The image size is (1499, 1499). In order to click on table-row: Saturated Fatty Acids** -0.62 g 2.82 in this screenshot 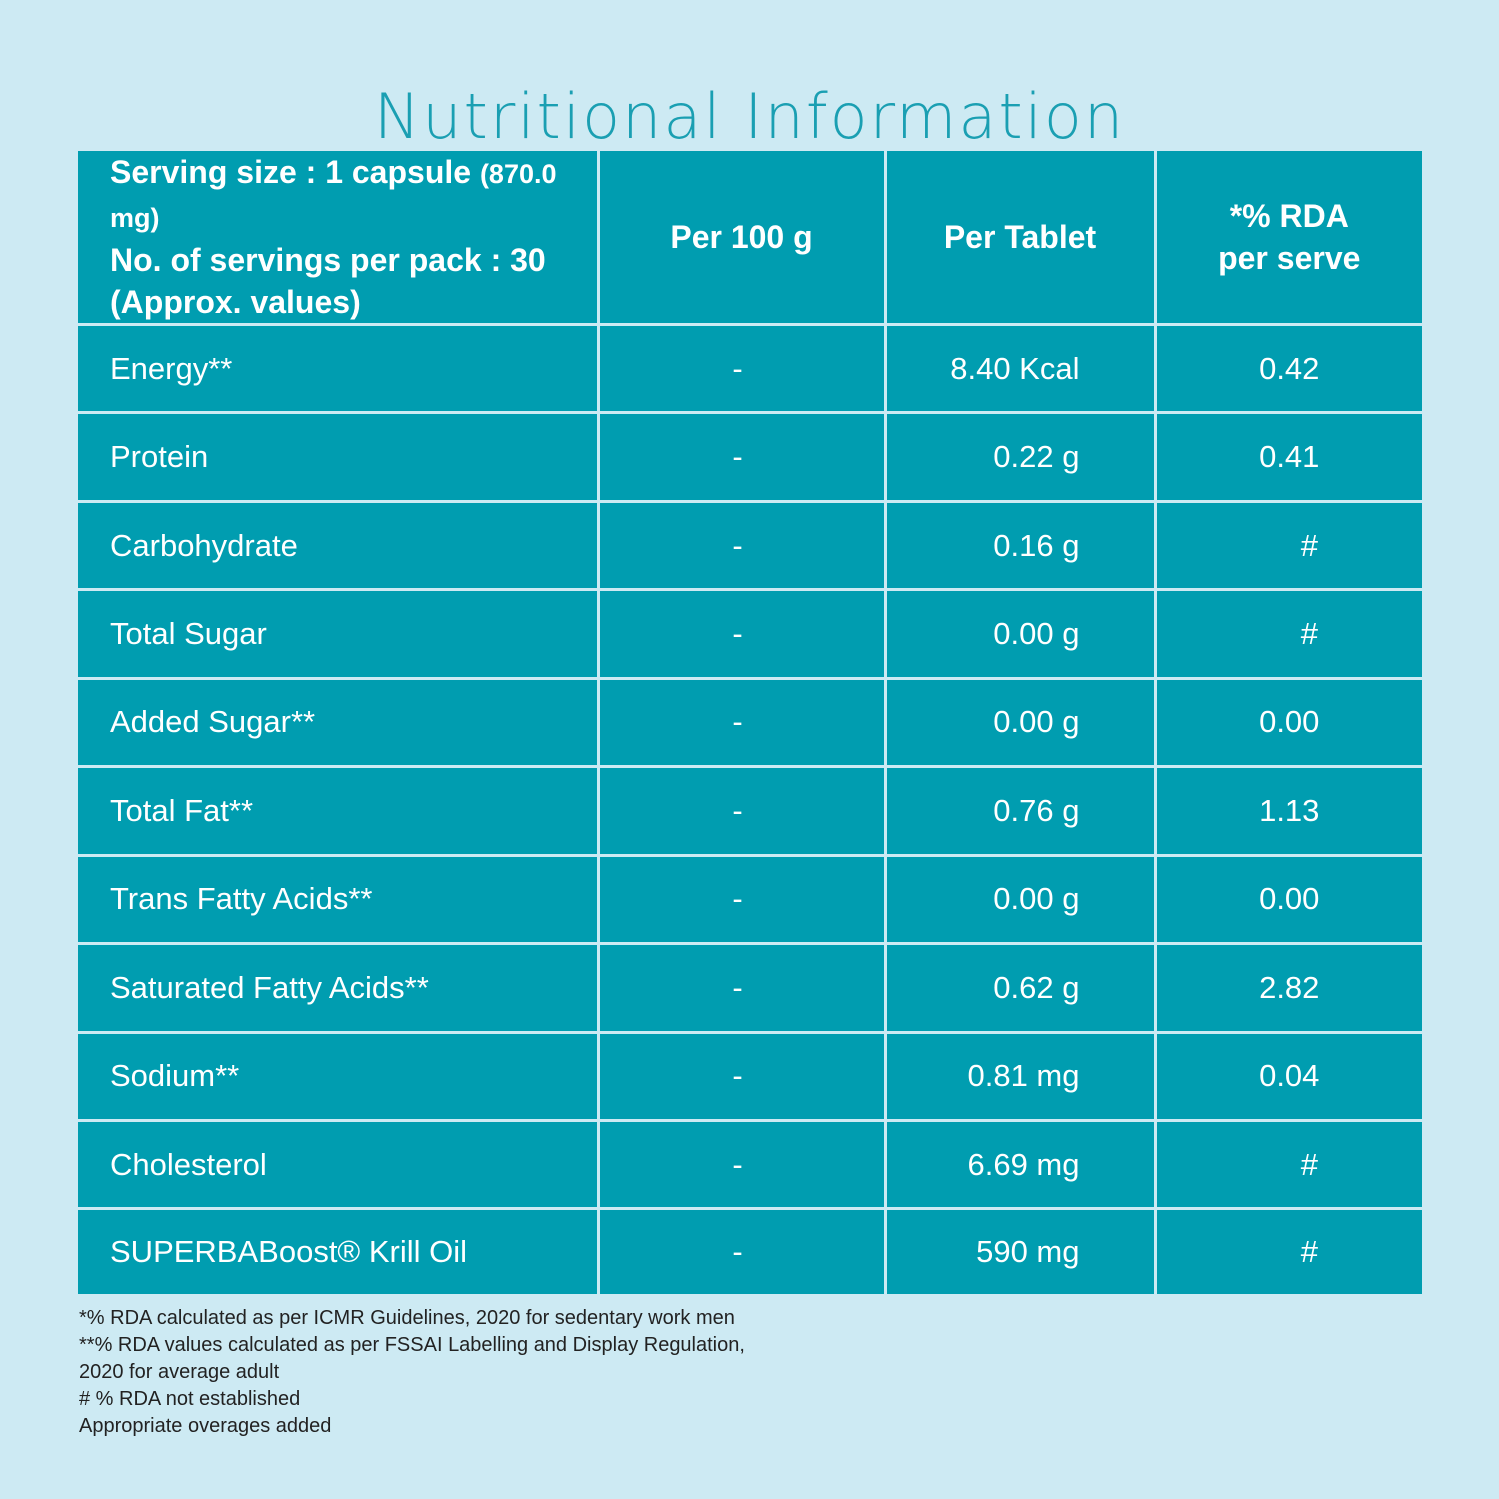, I will do `click(750, 988)`.